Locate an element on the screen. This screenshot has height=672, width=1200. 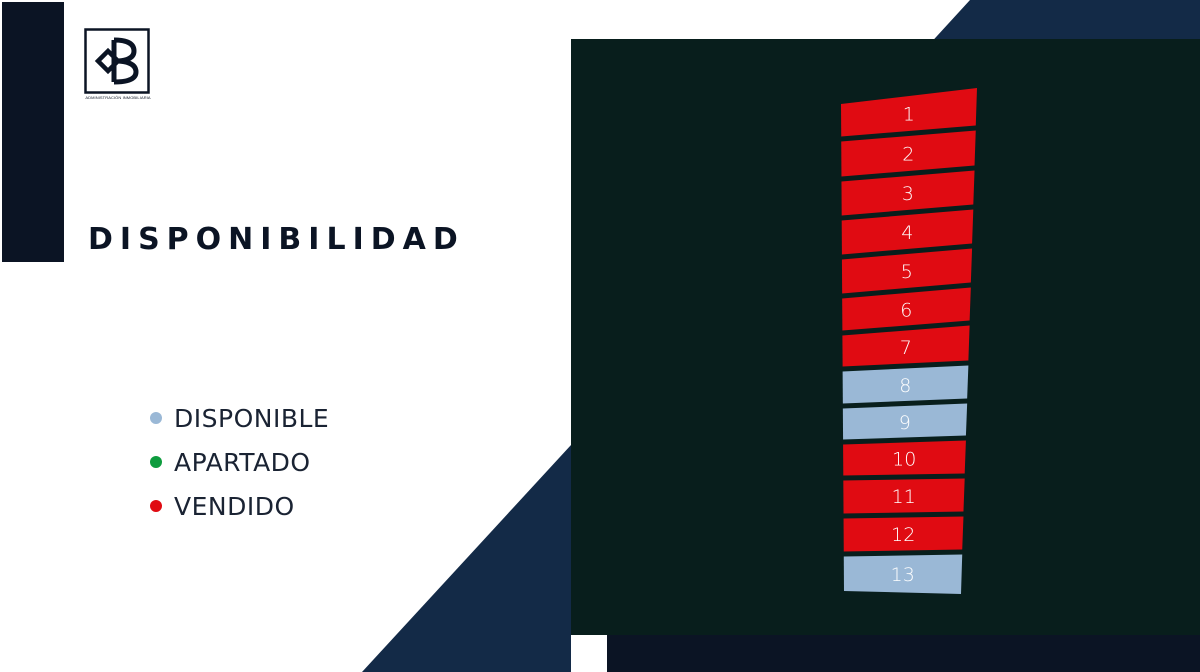
legend-label: DISPONIBLE is located at coordinates (252, 418).